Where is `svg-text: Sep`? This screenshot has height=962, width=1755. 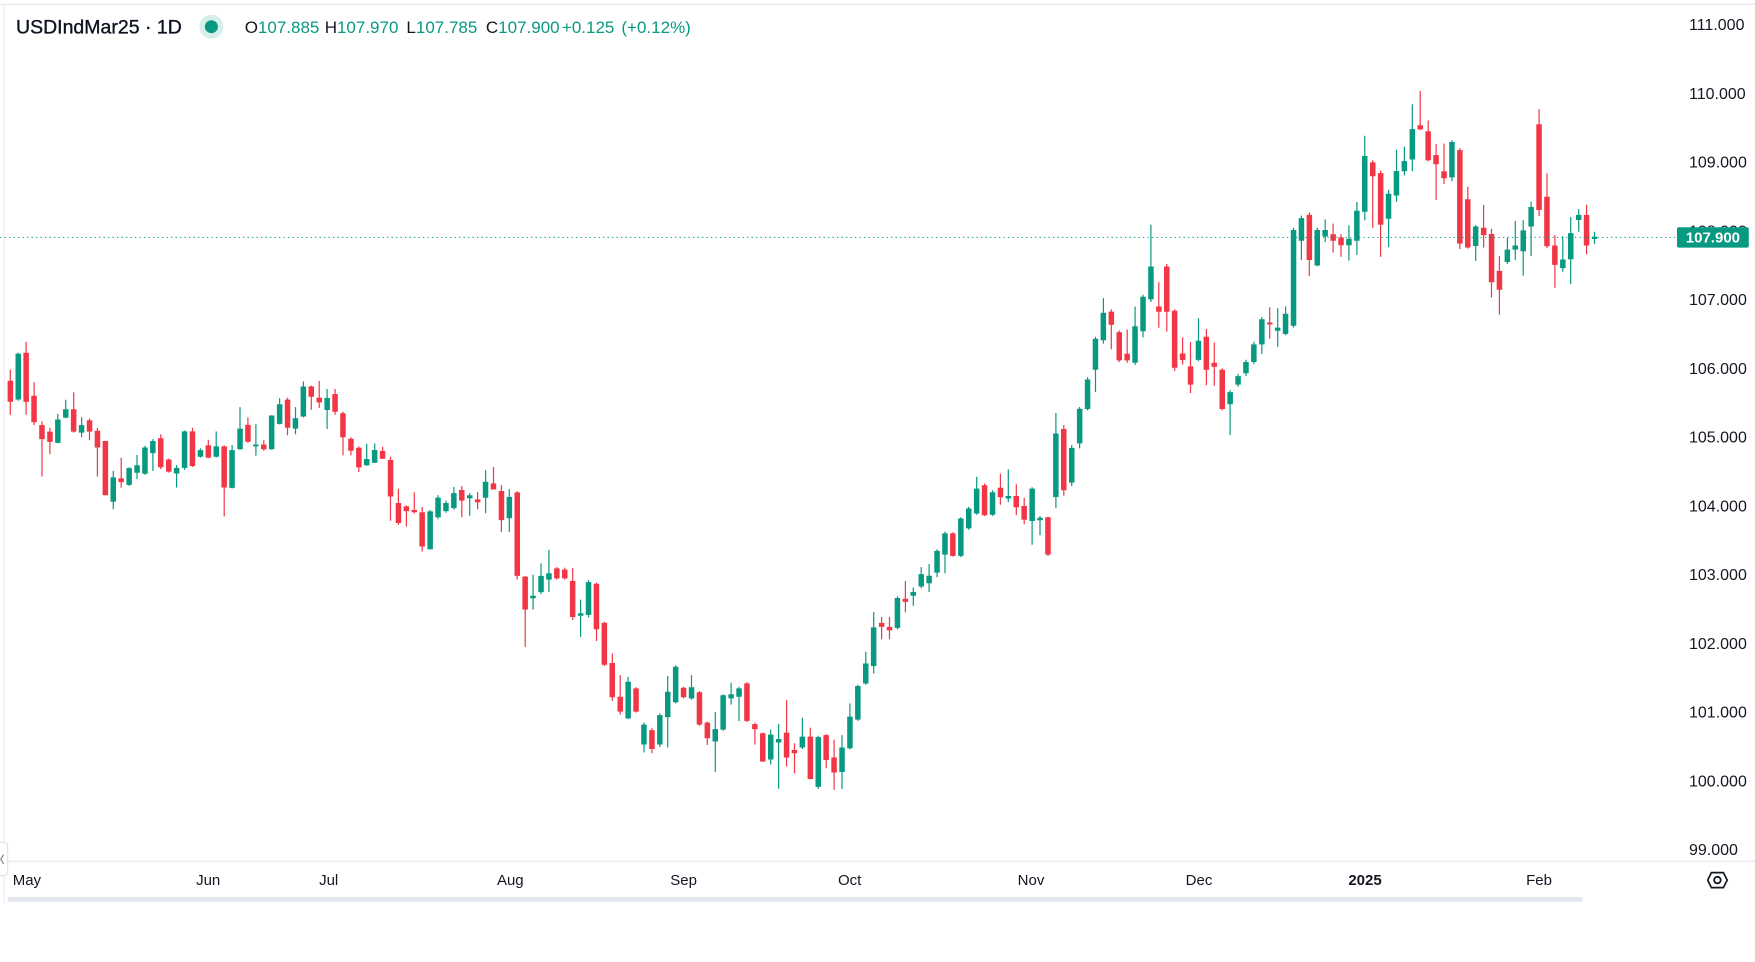
svg-text: Sep is located at coordinates (683, 880).